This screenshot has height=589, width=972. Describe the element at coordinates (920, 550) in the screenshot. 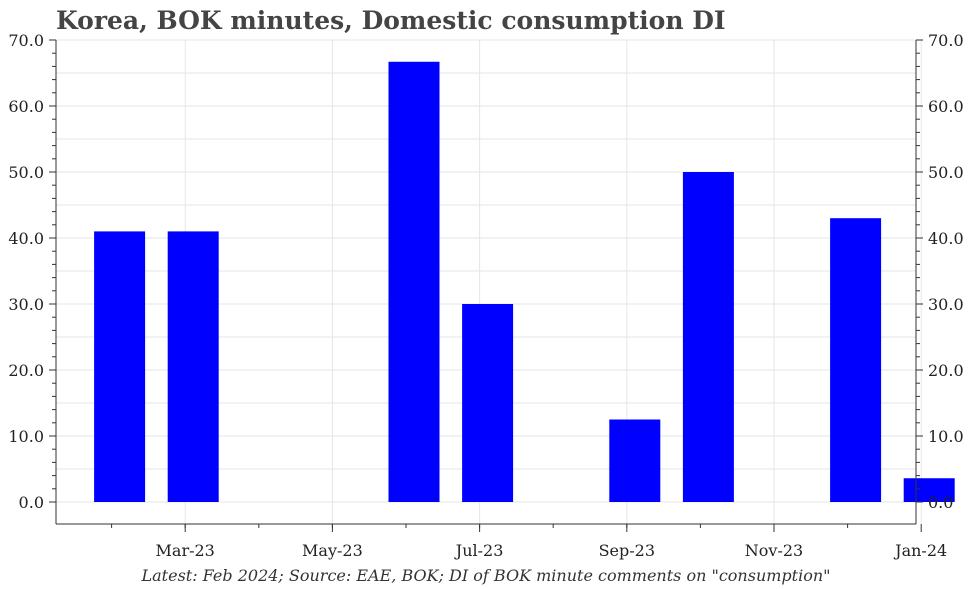

I see `x-tick-label: Jan-24` at that location.